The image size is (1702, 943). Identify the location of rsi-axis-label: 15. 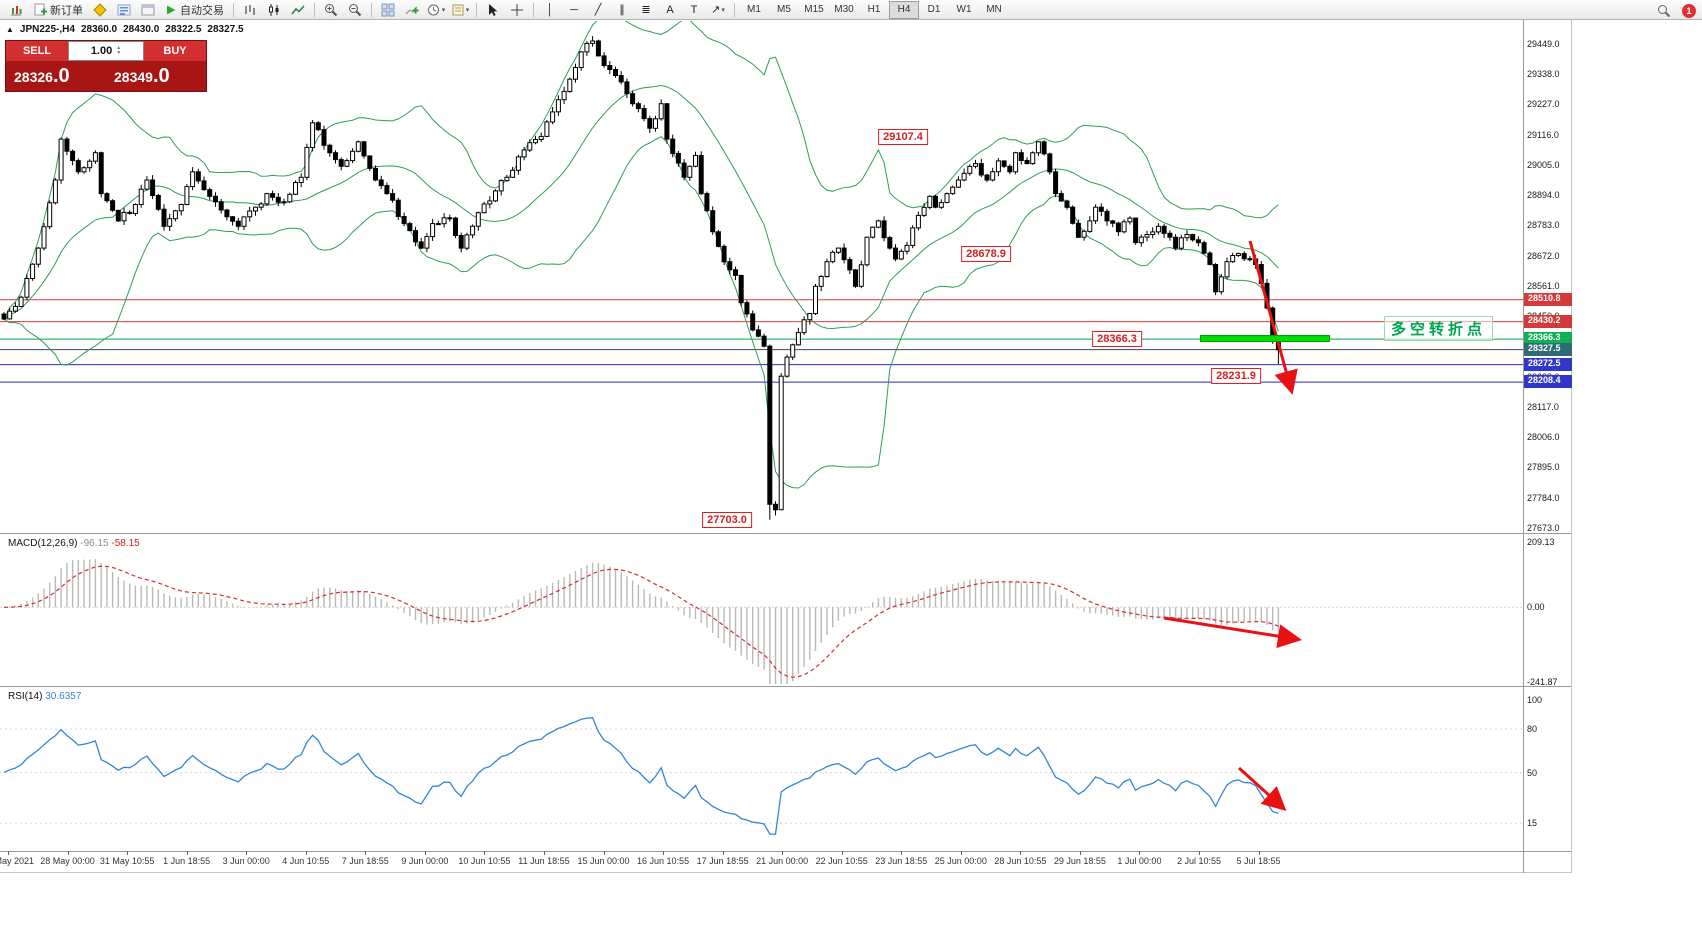
(1532, 823).